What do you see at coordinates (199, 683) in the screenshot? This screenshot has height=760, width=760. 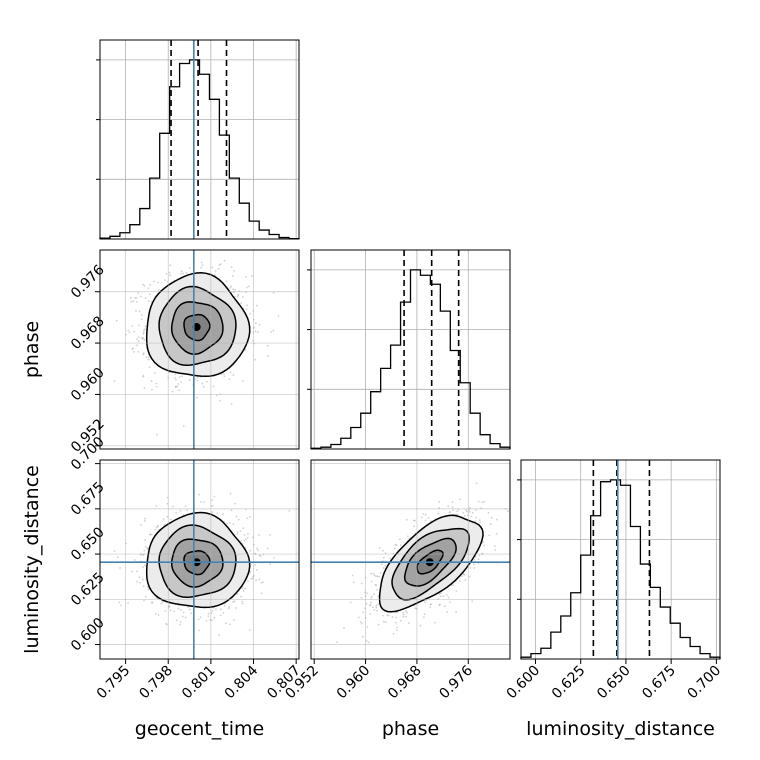 I see `x-tick-label: 0.801` at bounding box center [199, 683].